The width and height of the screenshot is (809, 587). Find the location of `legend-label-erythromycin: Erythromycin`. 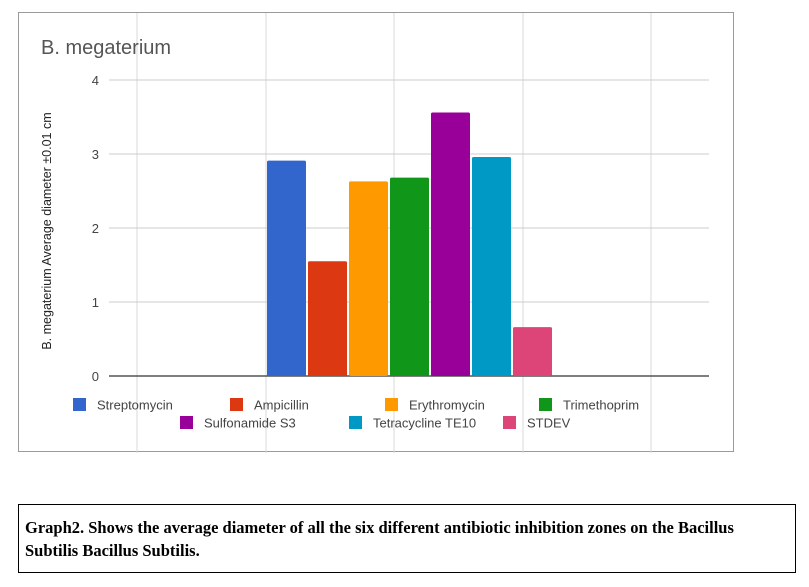

legend-label-erythromycin: Erythromycin is located at coordinates (447, 405).